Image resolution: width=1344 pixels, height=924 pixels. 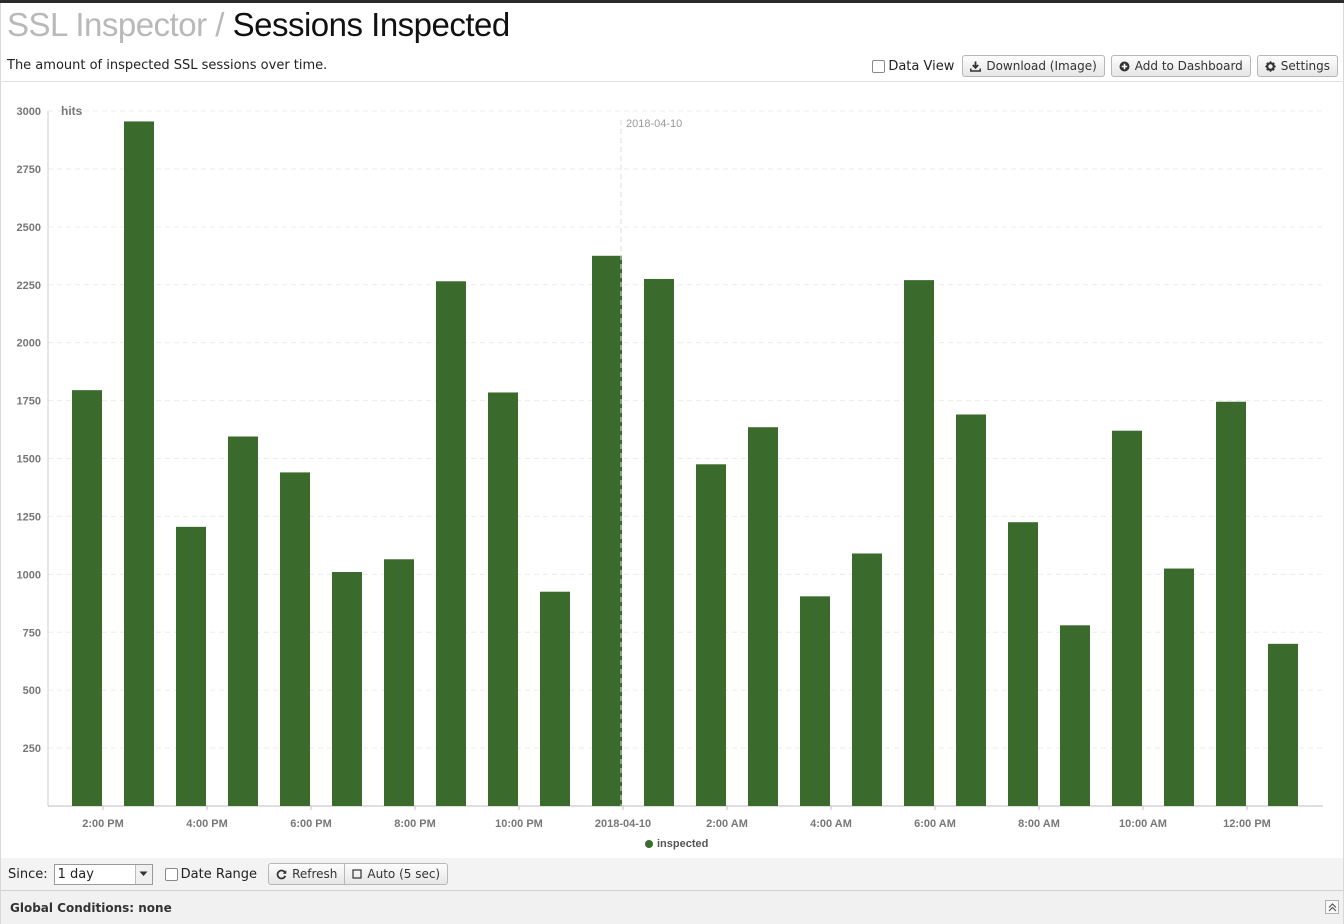 What do you see at coordinates (315, 874) in the screenshot?
I see `refresh-label: Refresh` at bounding box center [315, 874].